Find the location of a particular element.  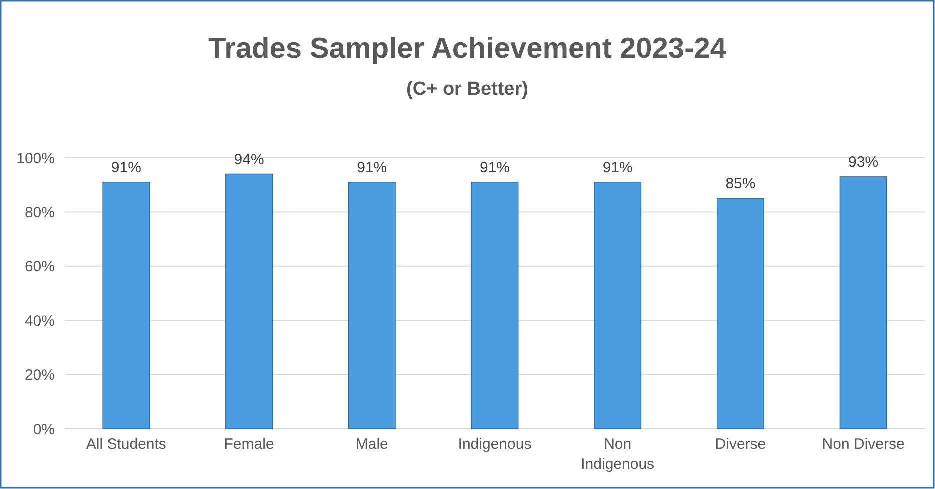

y-tick-label: 80% is located at coordinates (39, 213).